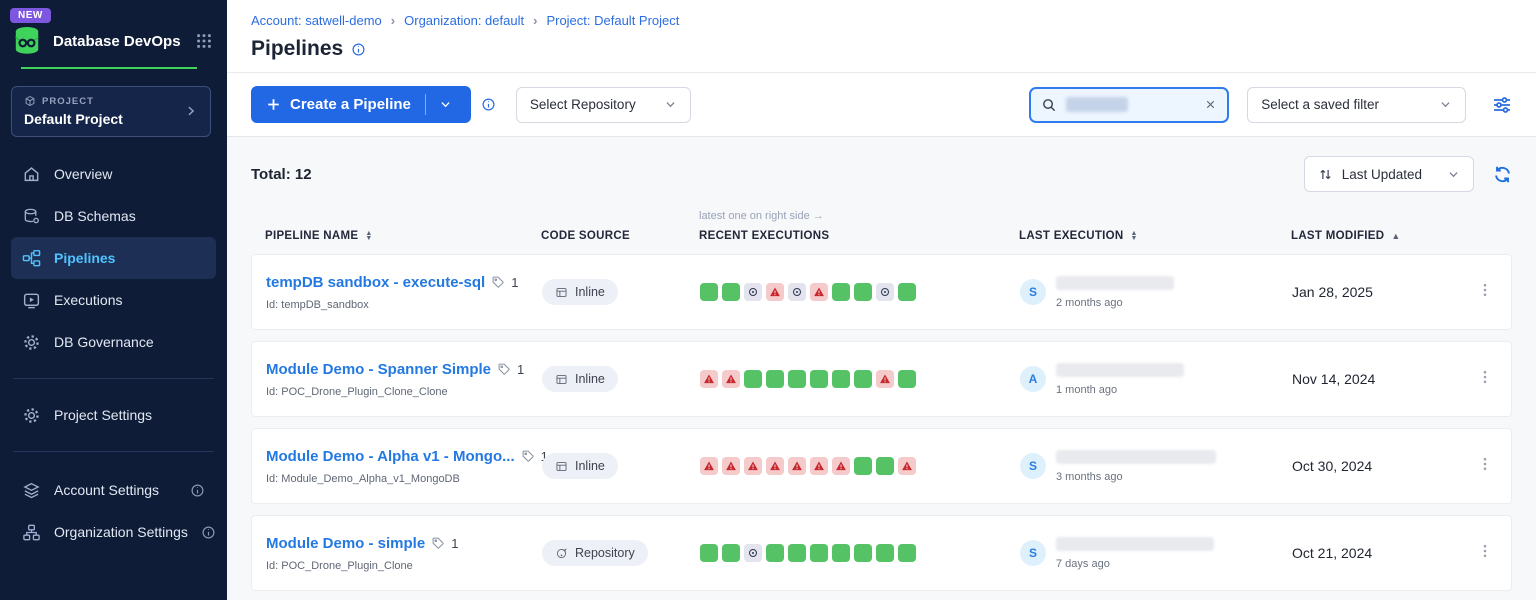 Image resolution: width=1536 pixels, height=600 pixels. What do you see at coordinates (1502, 105) in the screenshot?
I see `filter-sliders-icon` at bounding box center [1502, 105].